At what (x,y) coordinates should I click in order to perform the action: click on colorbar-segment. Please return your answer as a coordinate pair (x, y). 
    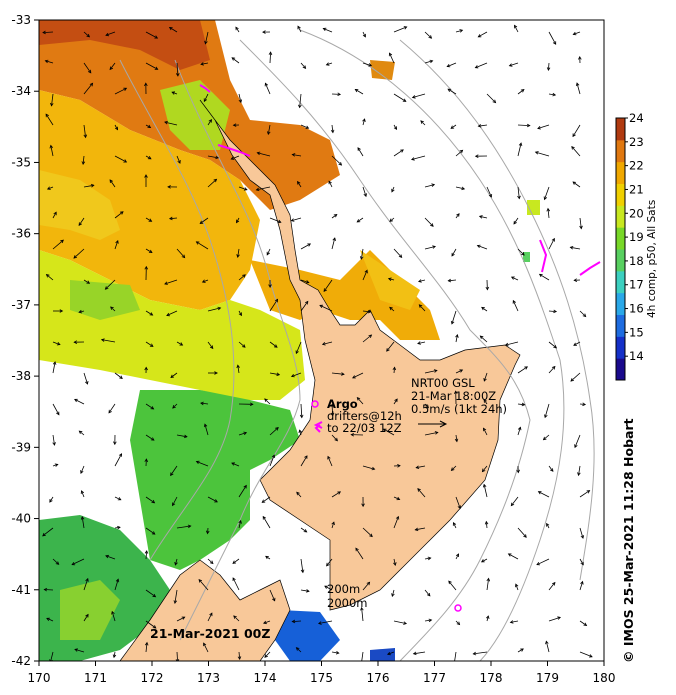
    Looking at the image, I should click on (620, 151).